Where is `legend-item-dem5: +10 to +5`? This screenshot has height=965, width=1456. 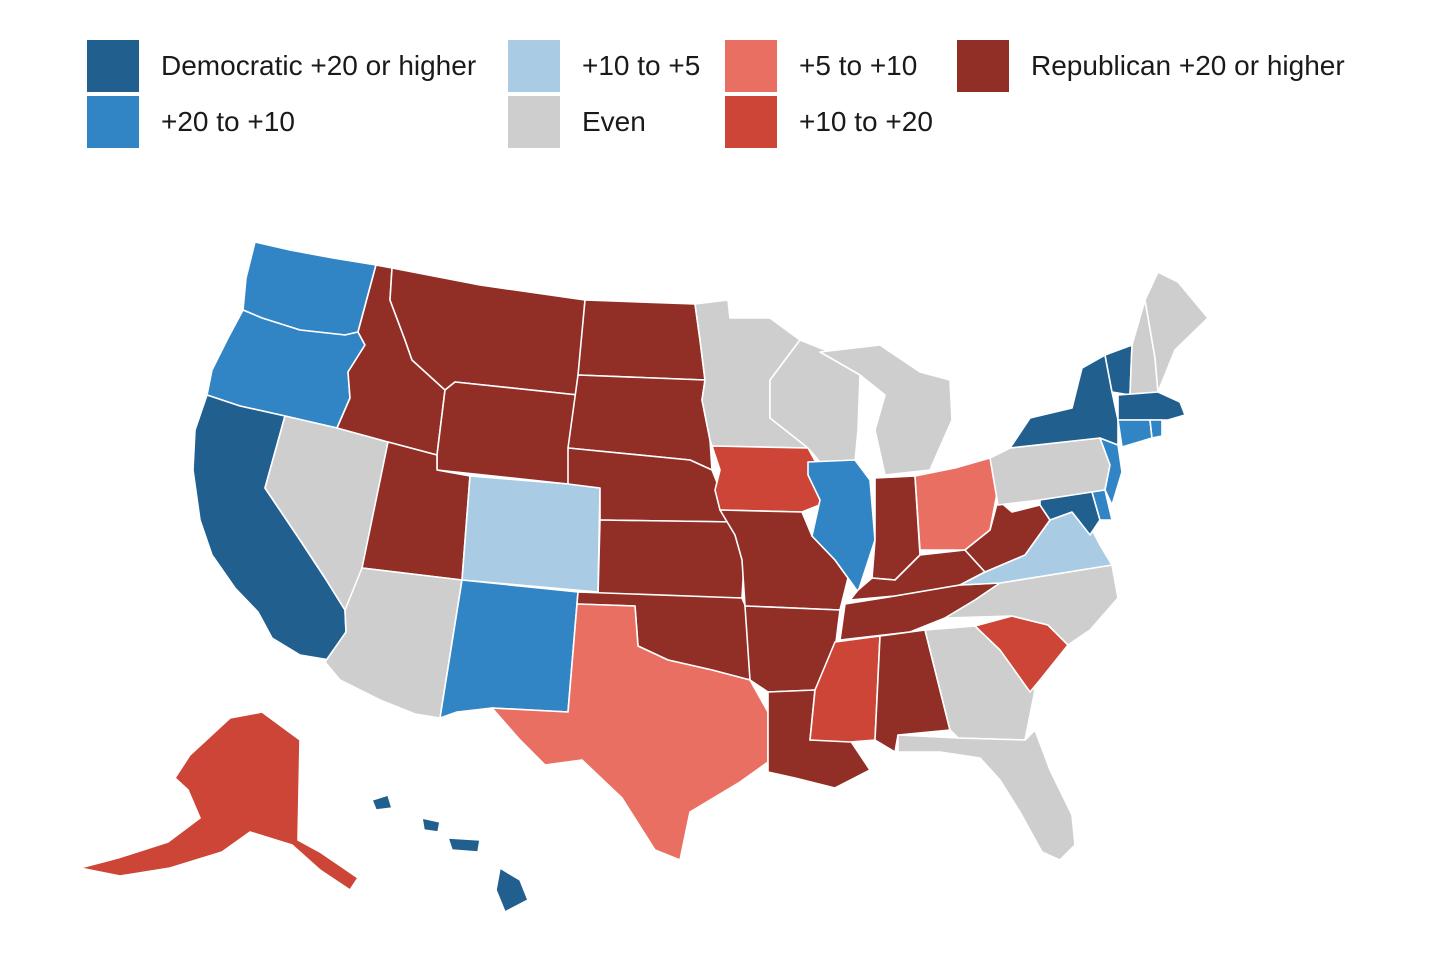 legend-item-dem5: +10 to +5 is located at coordinates (604, 66).